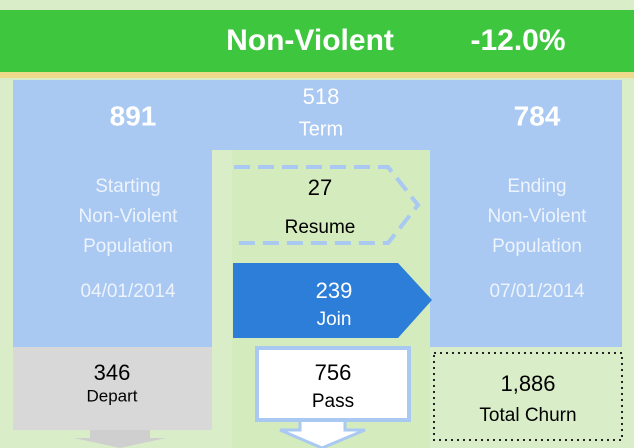  What do you see at coordinates (321, 115) in the screenshot?
I see `term-panel` at bounding box center [321, 115].